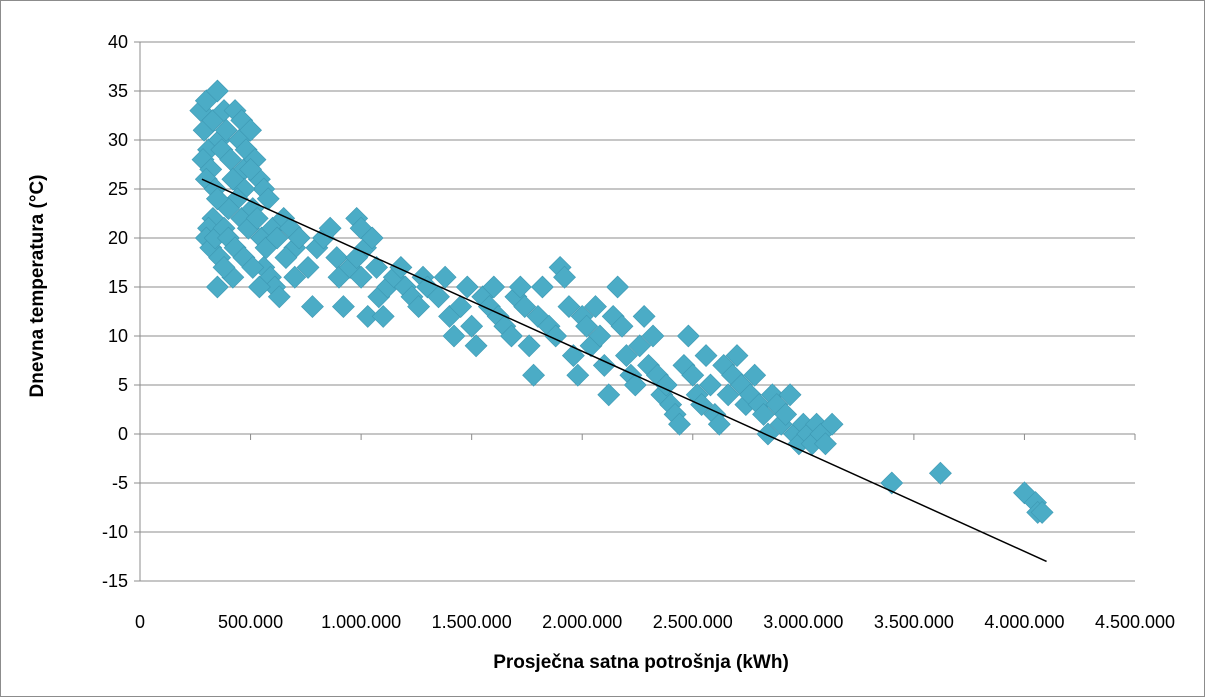 The width and height of the screenshot is (1205, 697). Describe the element at coordinates (140, 622) in the screenshot. I see `x-tick-label: 0` at that location.